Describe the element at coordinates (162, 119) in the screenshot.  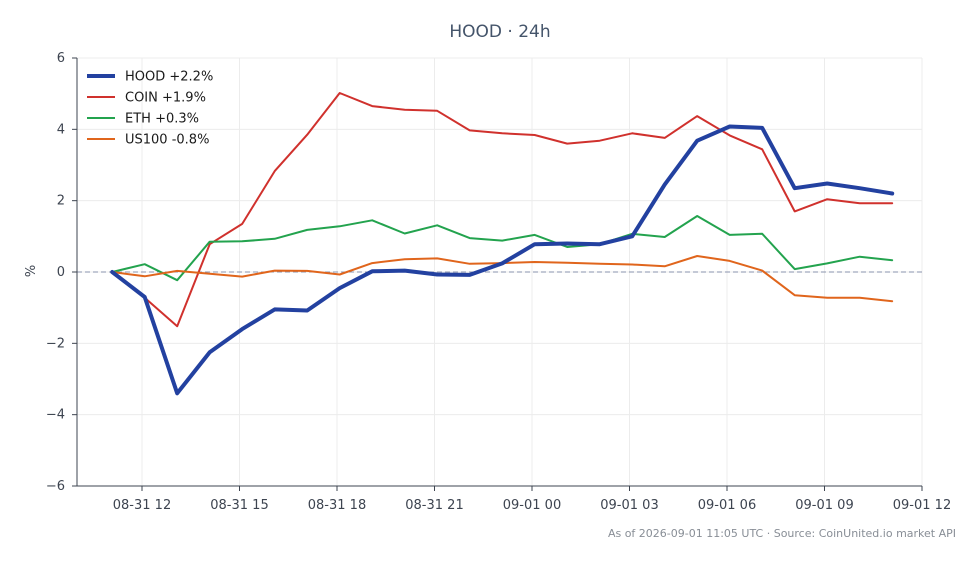
I see `legend-label-eth: ETH +0.3%` at that location.